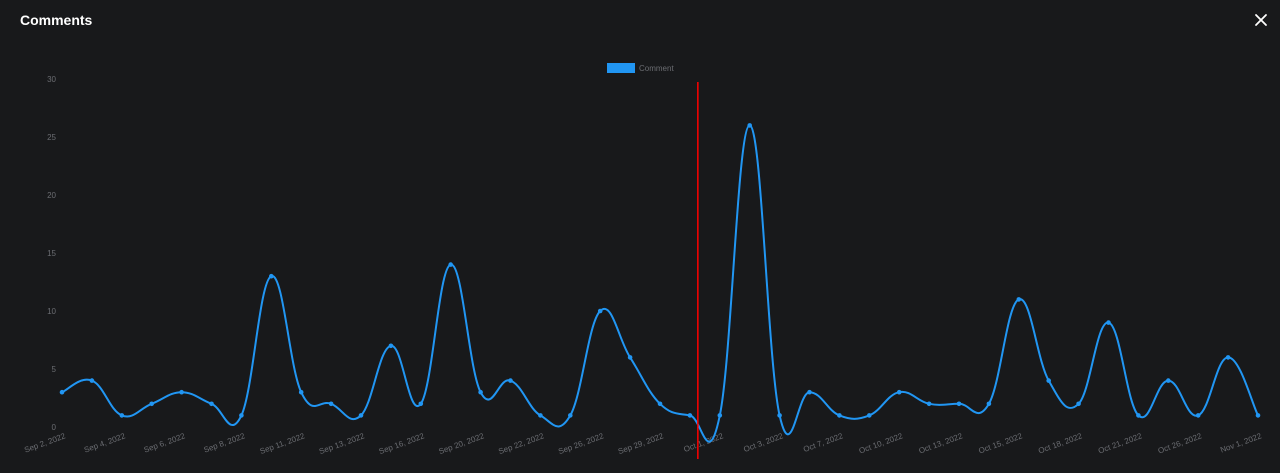 The image size is (1280, 473). What do you see at coordinates (1000, 443) in the screenshot?
I see `x-tick-label: Oct 15, 2022` at bounding box center [1000, 443].